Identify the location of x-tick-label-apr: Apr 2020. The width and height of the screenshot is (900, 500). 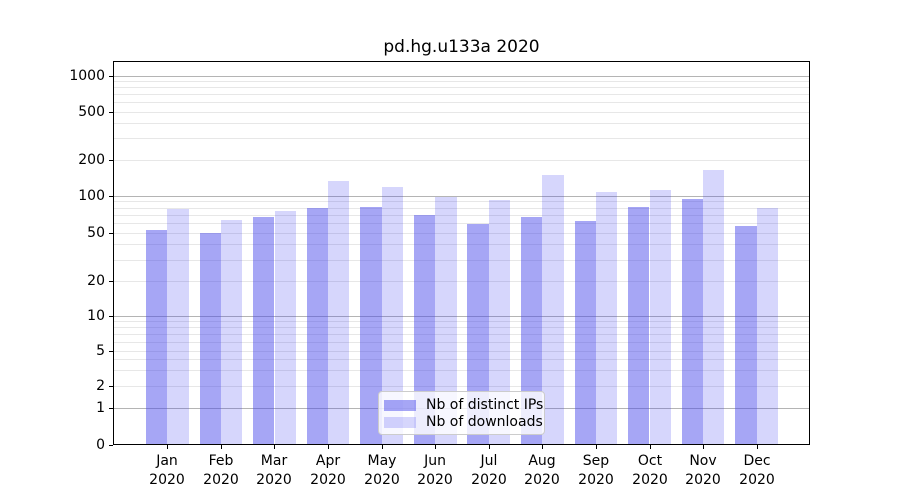
(328, 470).